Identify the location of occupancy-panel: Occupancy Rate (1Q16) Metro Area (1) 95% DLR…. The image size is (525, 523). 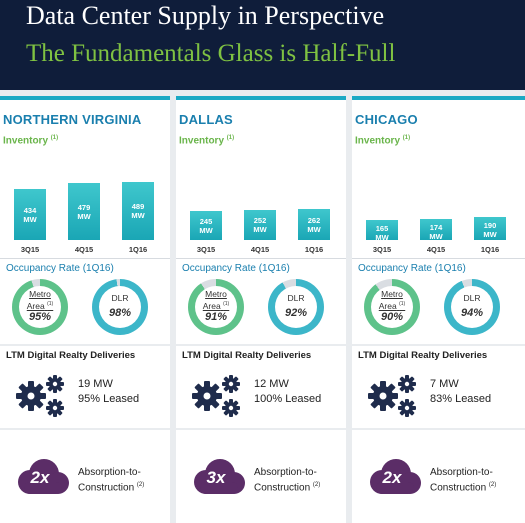
(85, 301).